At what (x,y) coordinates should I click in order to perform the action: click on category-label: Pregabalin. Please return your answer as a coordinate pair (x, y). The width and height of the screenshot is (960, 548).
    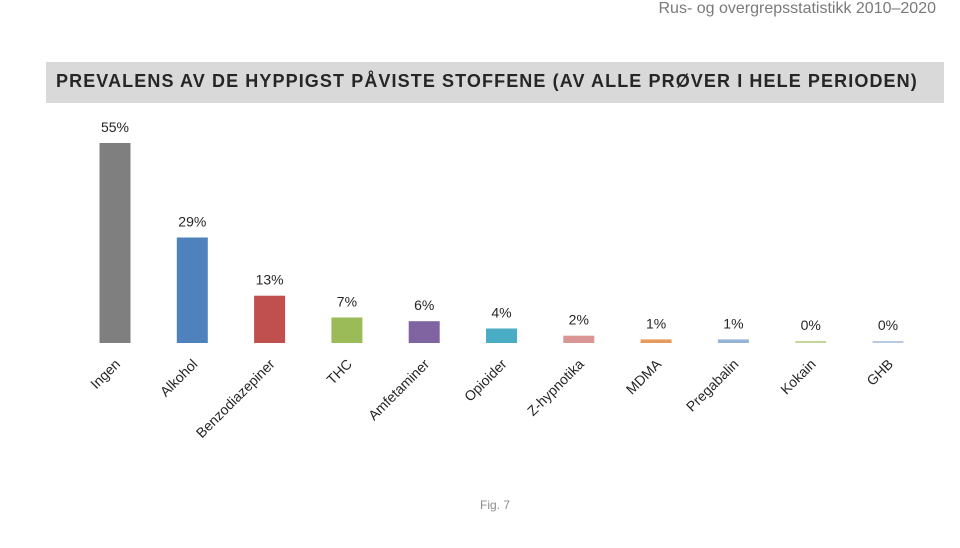
    Looking at the image, I should click on (712, 385).